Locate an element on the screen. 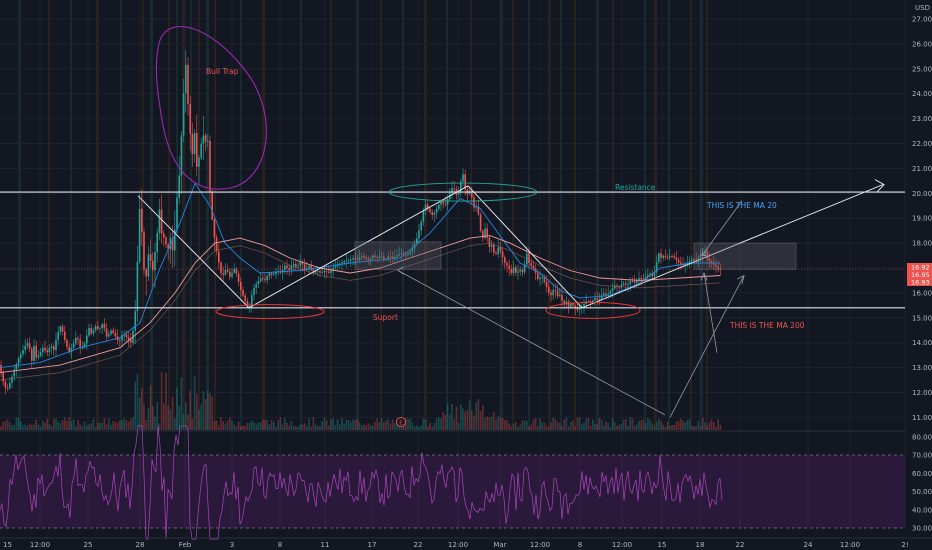 The width and height of the screenshot is (932, 550). time-tick-label: 12:00 is located at coordinates (458, 545).